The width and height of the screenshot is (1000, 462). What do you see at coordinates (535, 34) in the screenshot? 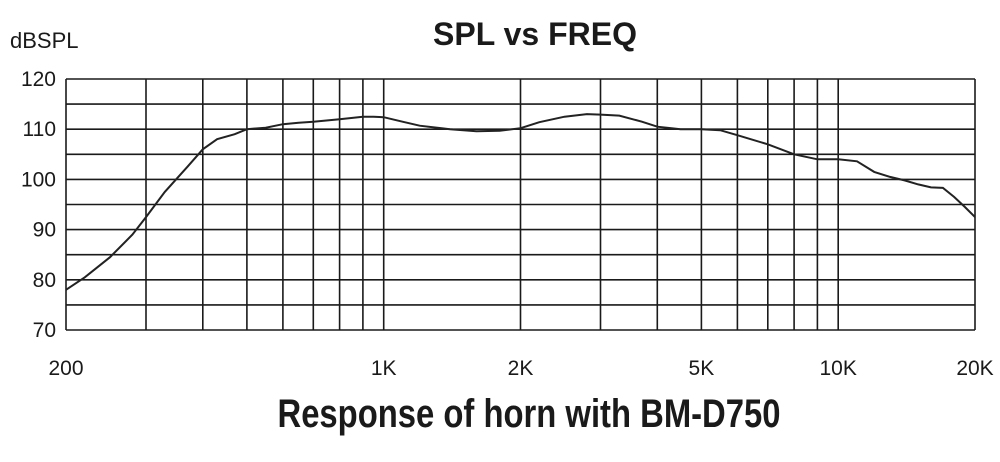
I see `chart-title: SPL vs FREQ` at bounding box center [535, 34].